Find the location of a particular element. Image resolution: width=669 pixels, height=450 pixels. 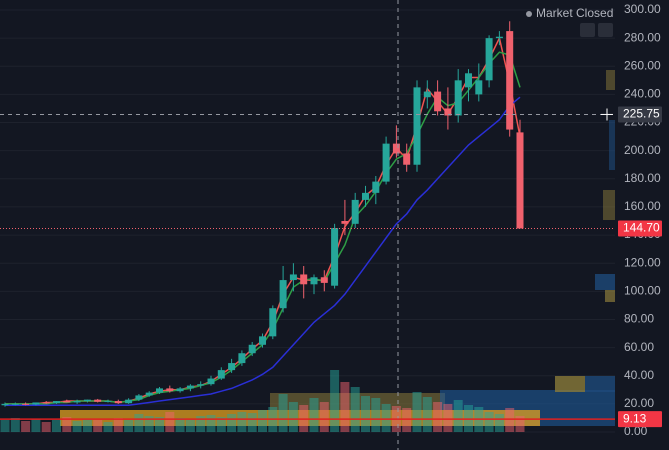

y-tick-label: 160.00 is located at coordinates (642, 206).